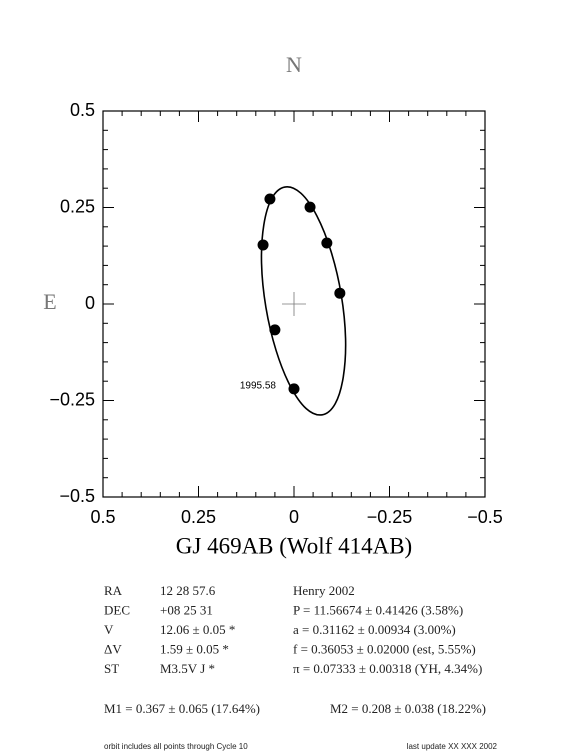 This screenshot has width=566, height=754. Describe the element at coordinates (72, 399) in the screenshot. I see `y-tick-label: −0.25` at that location.